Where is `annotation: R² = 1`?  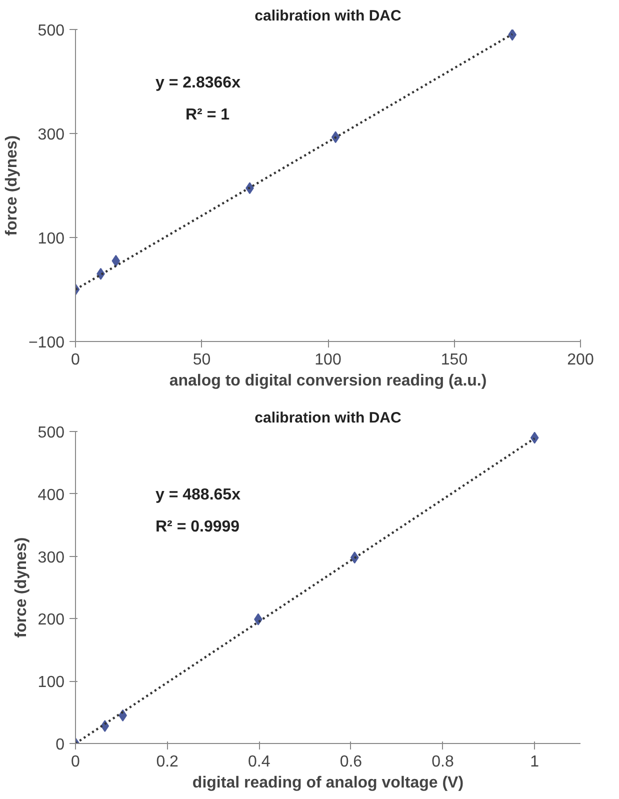
annotation: R² = 1 is located at coordinates (208, 115).